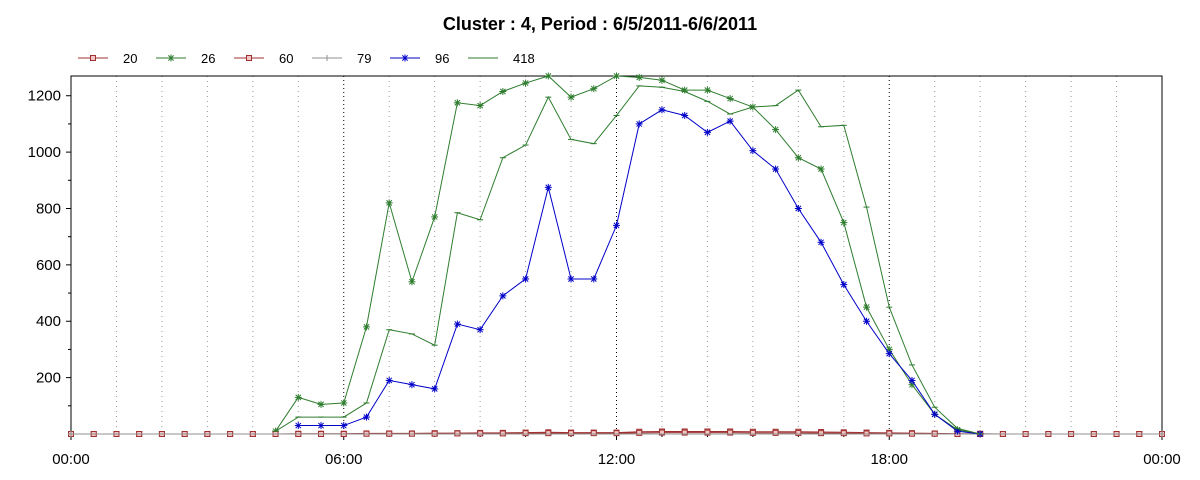  I want to click on legend-label: 26, so click(208, 58).